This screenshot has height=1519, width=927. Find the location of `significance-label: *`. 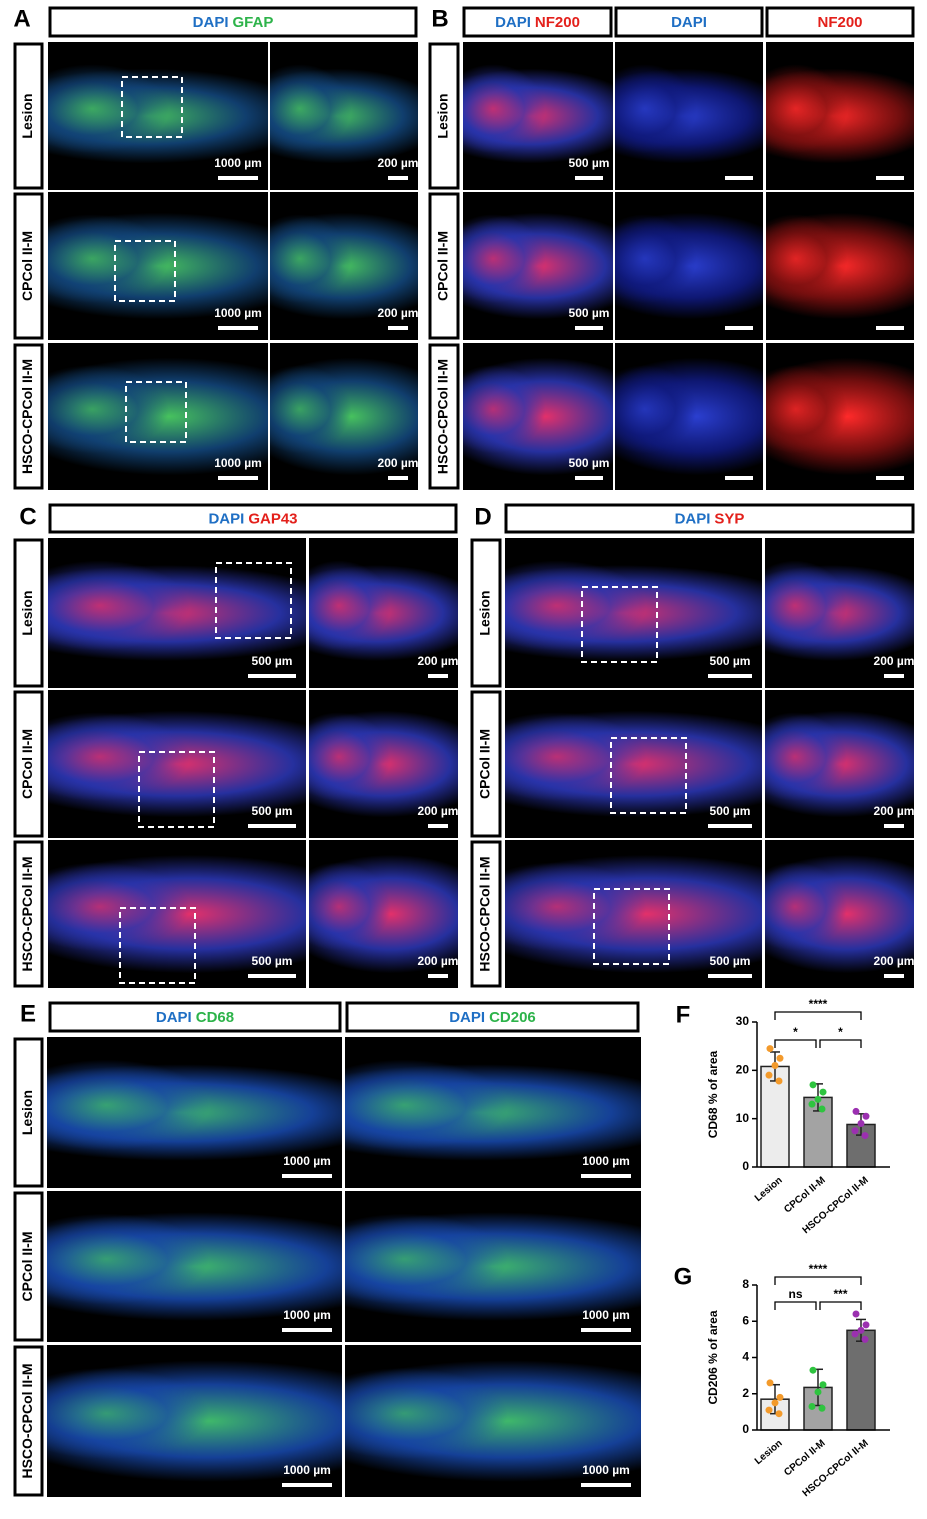

significance-label: * is located at coordinates (795, 1032).